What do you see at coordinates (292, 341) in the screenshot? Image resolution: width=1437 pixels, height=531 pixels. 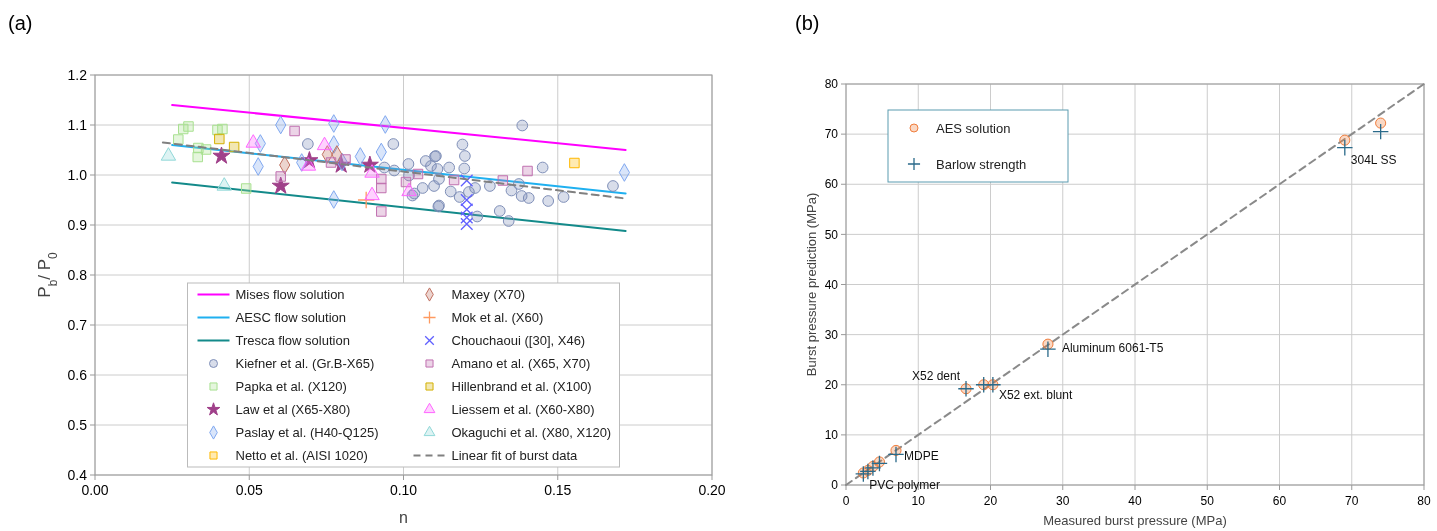 I see `legend-label: Tresca flow solution` at bounding box center [292, 341].